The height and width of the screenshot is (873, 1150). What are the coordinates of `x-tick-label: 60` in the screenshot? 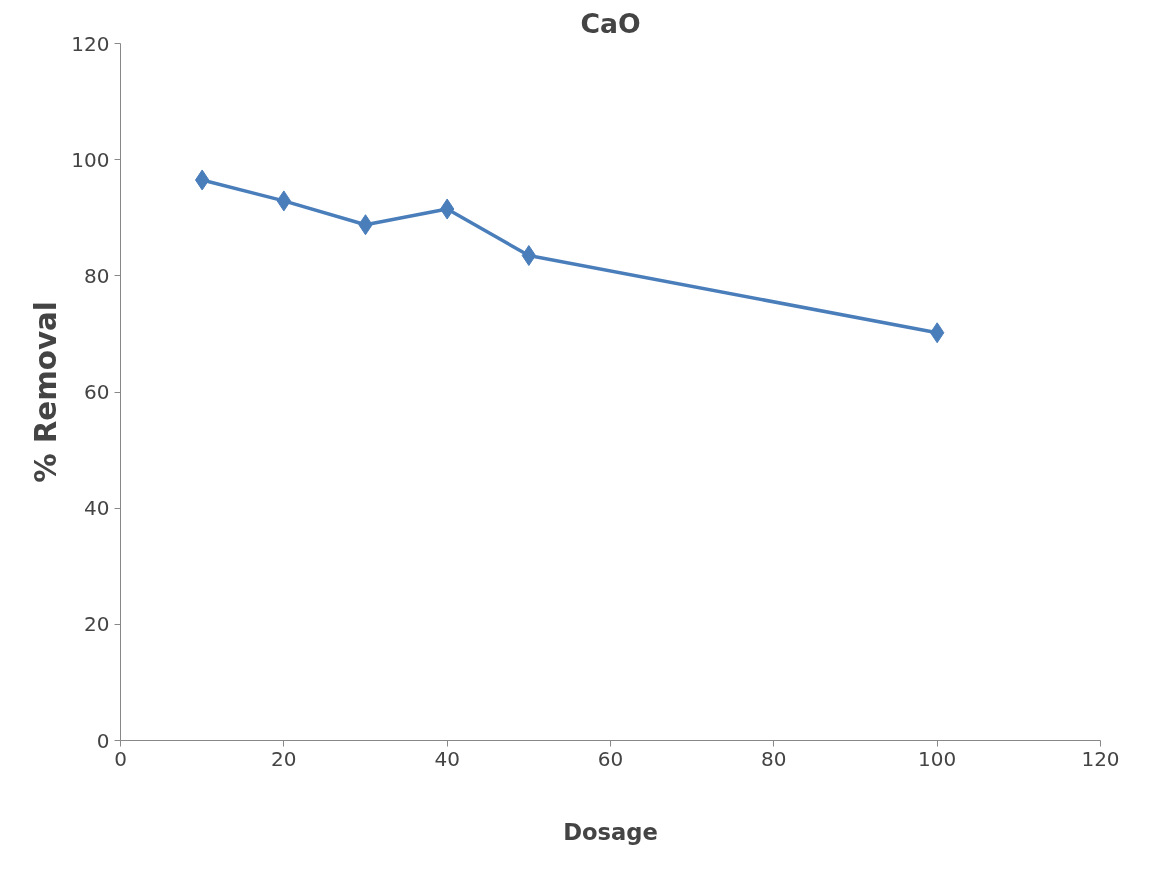 It's located at (610, 758).